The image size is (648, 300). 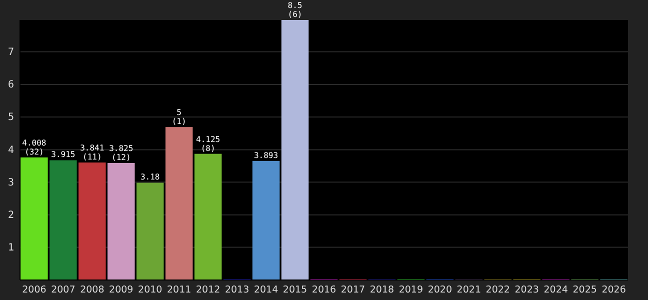 I want to click on x-tick-label: 2021, so click(x=468, y=290).